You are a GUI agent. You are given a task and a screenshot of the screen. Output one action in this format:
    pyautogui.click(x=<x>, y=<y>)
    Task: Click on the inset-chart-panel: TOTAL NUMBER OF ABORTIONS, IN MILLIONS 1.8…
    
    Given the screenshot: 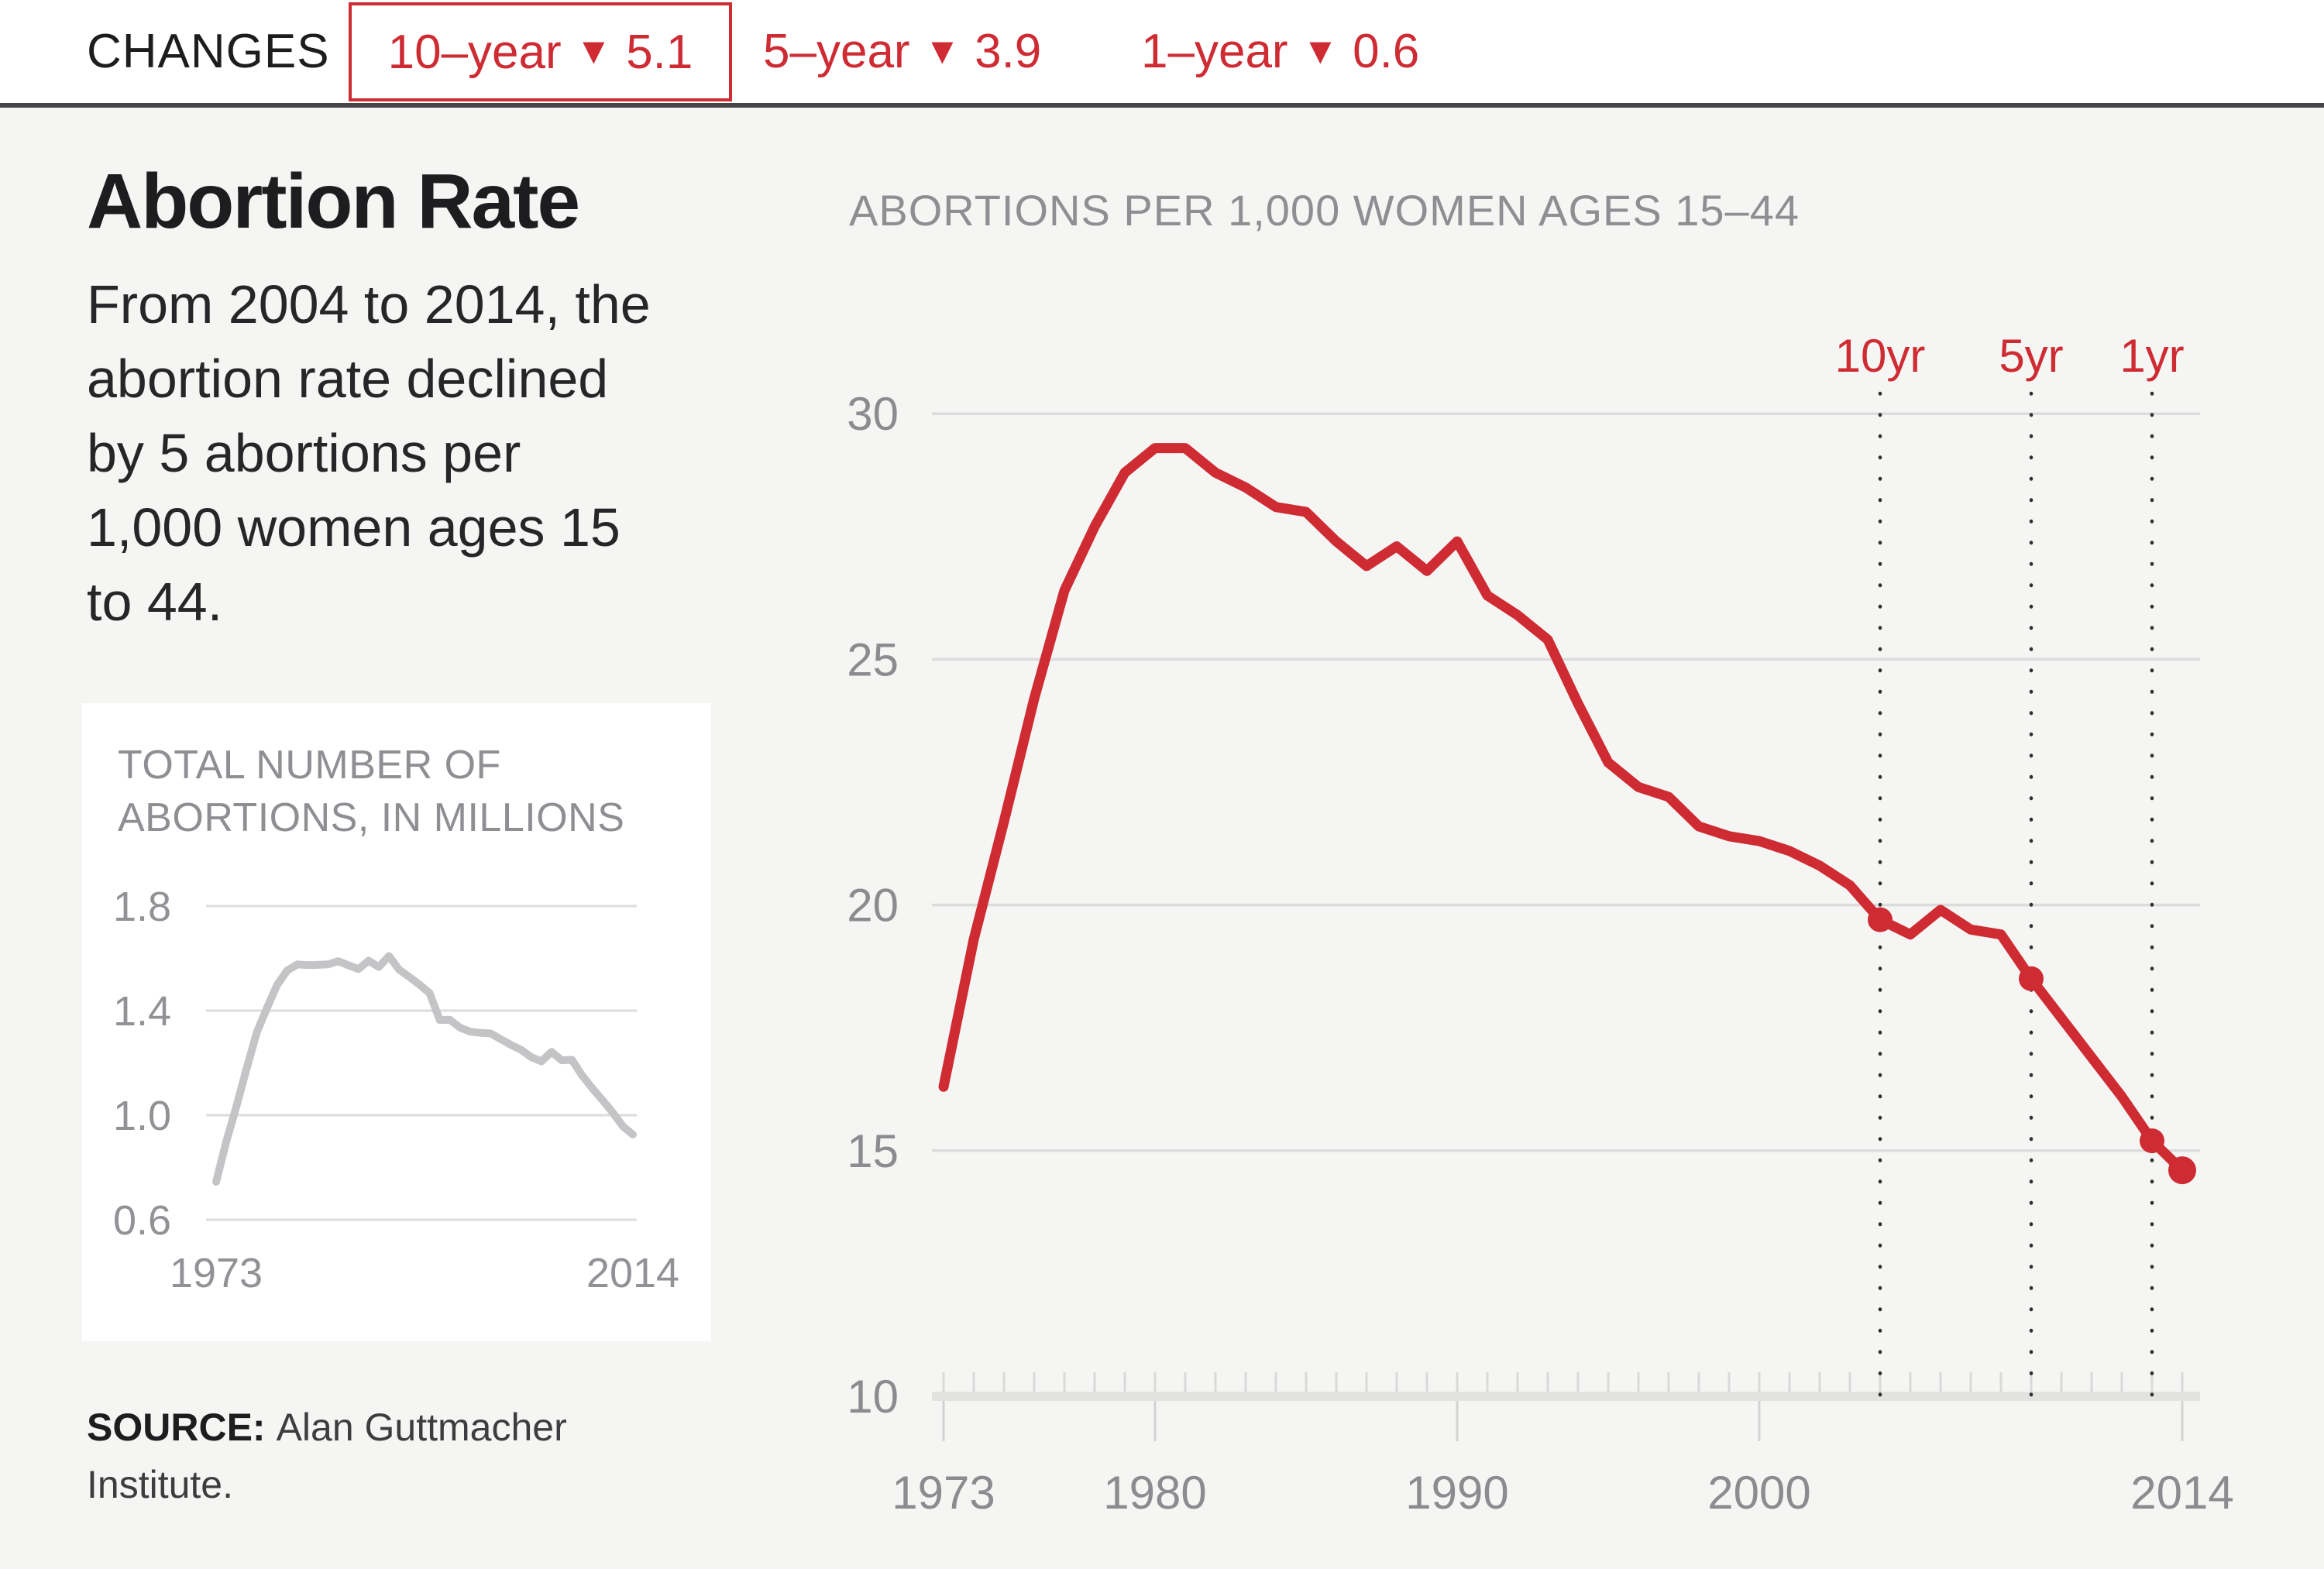 What is the action you would take?
    pyautogui.click(x=396, y=1022)
    